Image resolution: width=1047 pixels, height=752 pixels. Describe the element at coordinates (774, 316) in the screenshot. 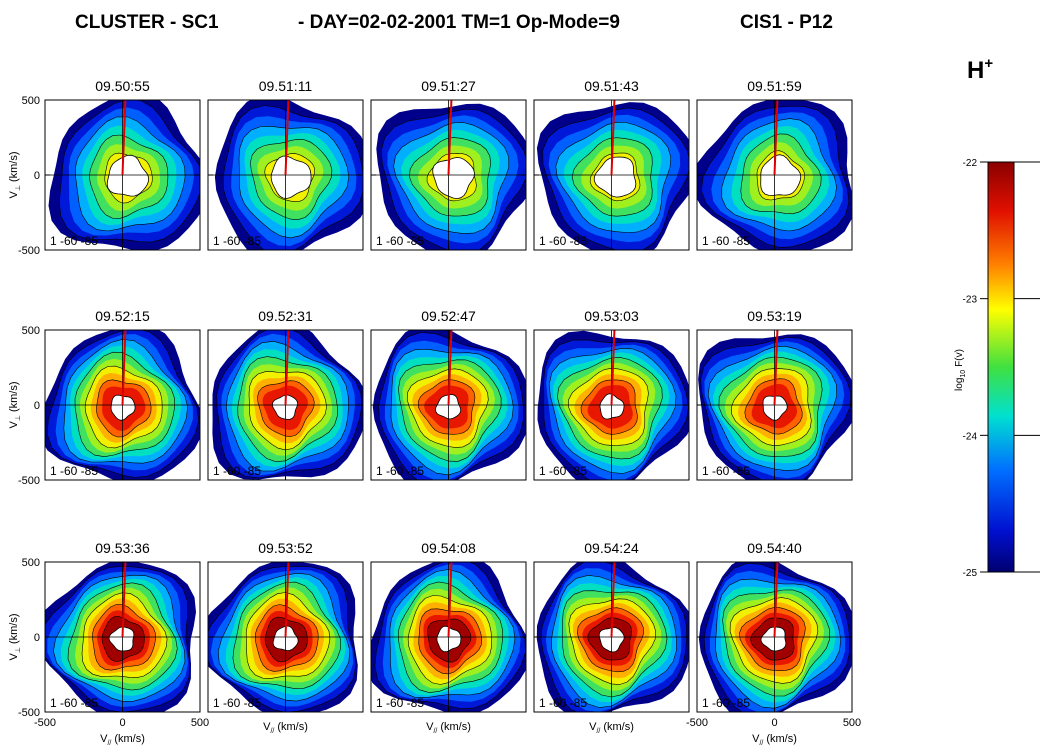

I see `panel-time: 09.53:19` at that location.